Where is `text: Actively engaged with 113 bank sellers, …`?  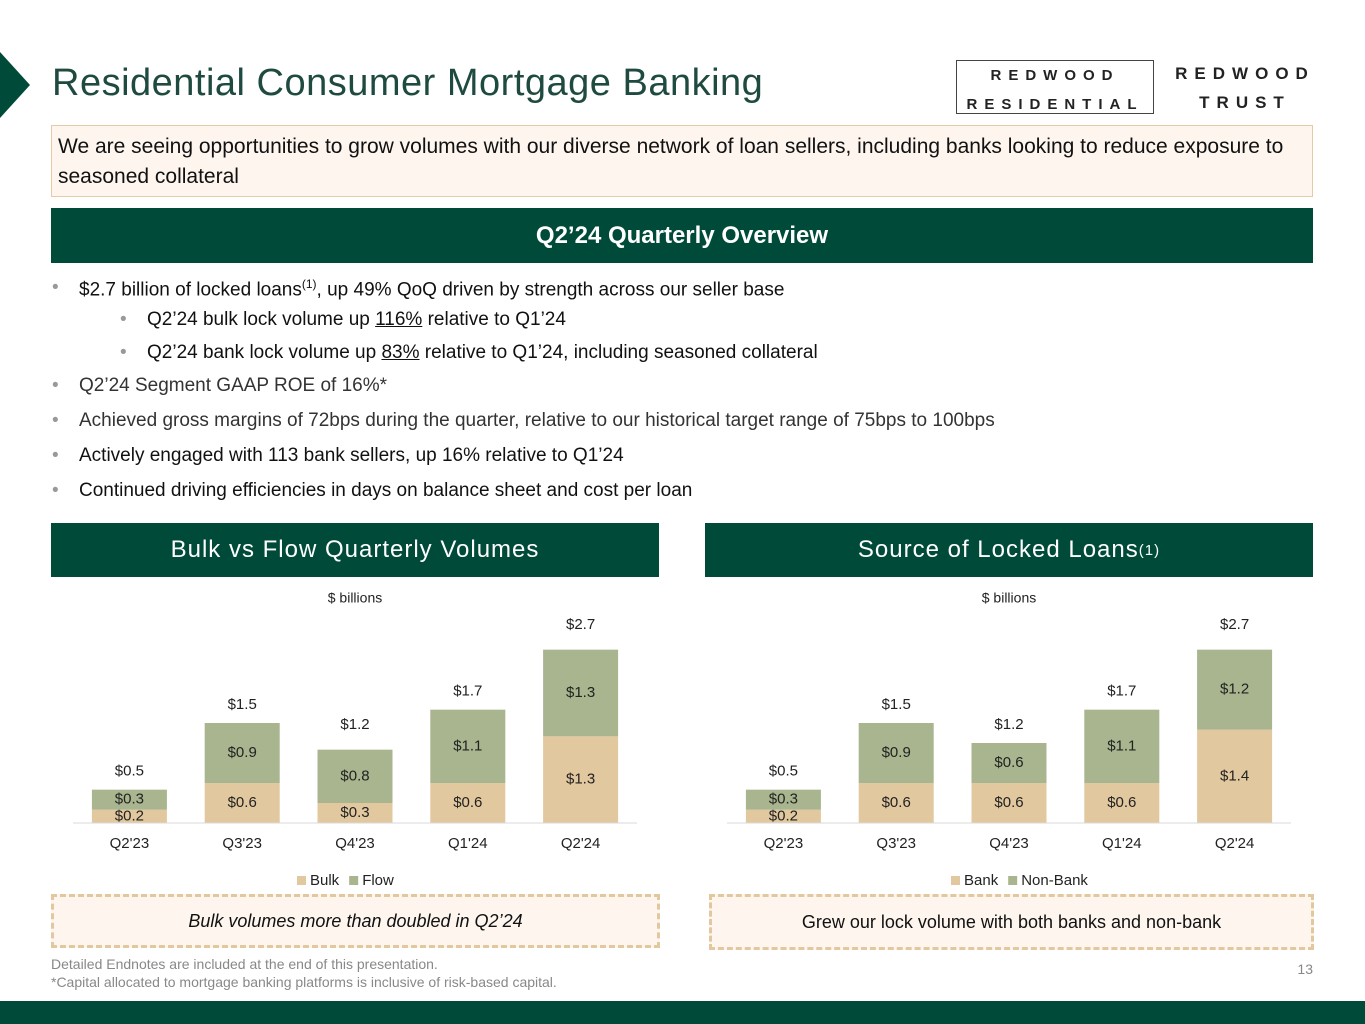
text: Actively engaged with 113 bank sellers, … is located at coordinates (351, 455).